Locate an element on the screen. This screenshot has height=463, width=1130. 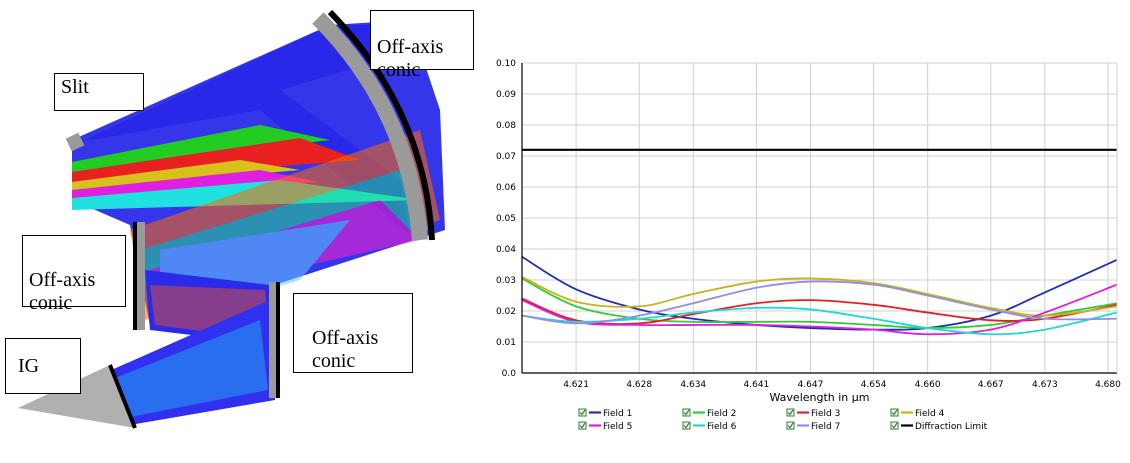
legend-item: Diffraction Limit is located at coordinates (939, 426).